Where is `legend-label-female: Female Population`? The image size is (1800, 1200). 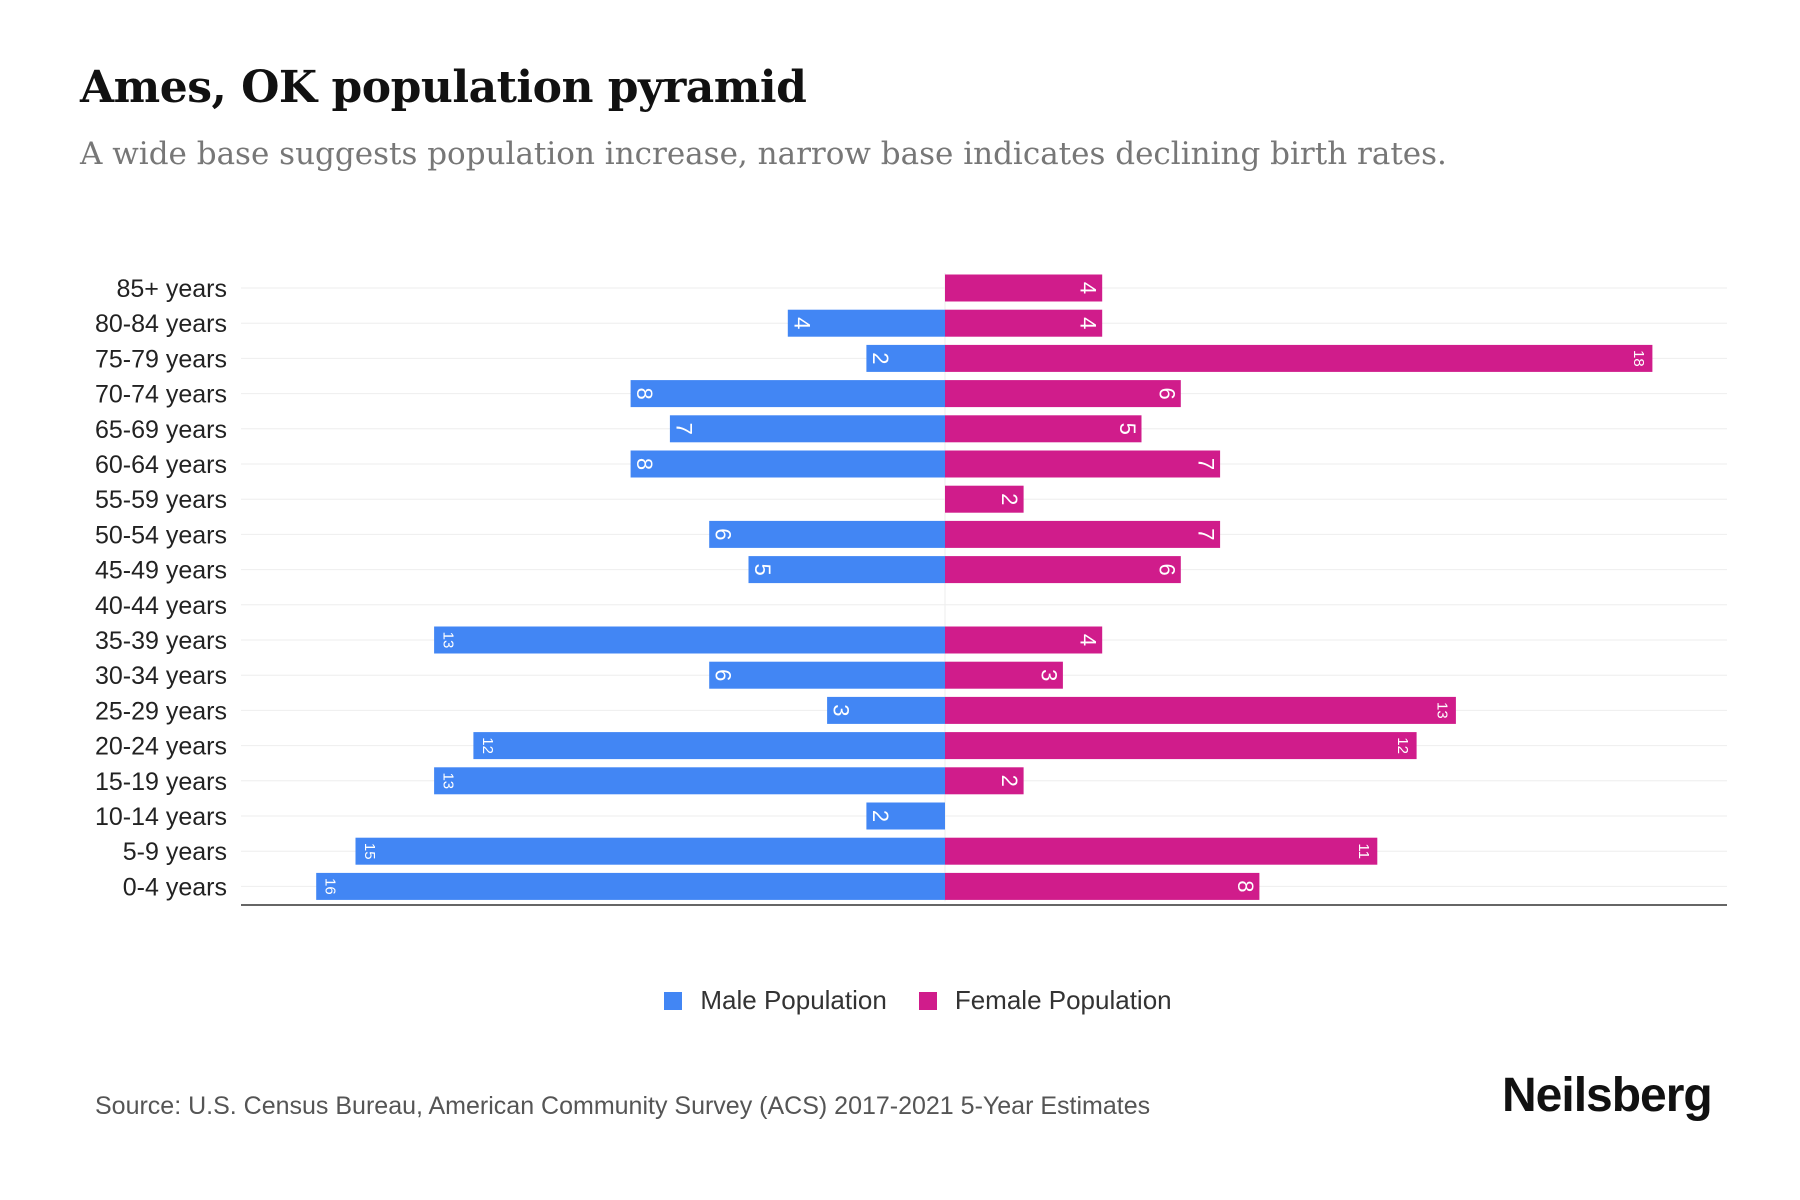 legend-label-female: Female Population is located at coordinates (1063, 1000).